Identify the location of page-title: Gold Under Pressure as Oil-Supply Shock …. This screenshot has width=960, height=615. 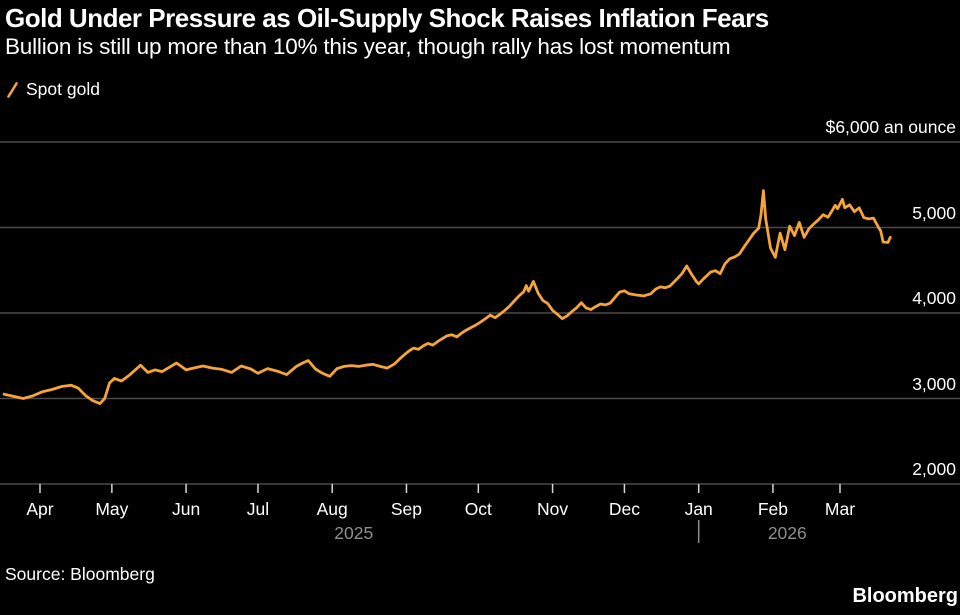
(387, 18).